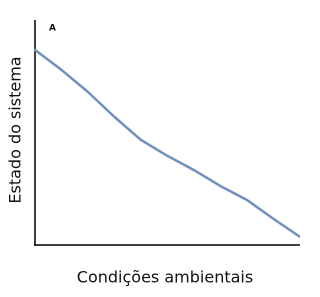 The width and height of the screenshot is (320, 297). I want to click on panel-label: A, so click(52, 29).